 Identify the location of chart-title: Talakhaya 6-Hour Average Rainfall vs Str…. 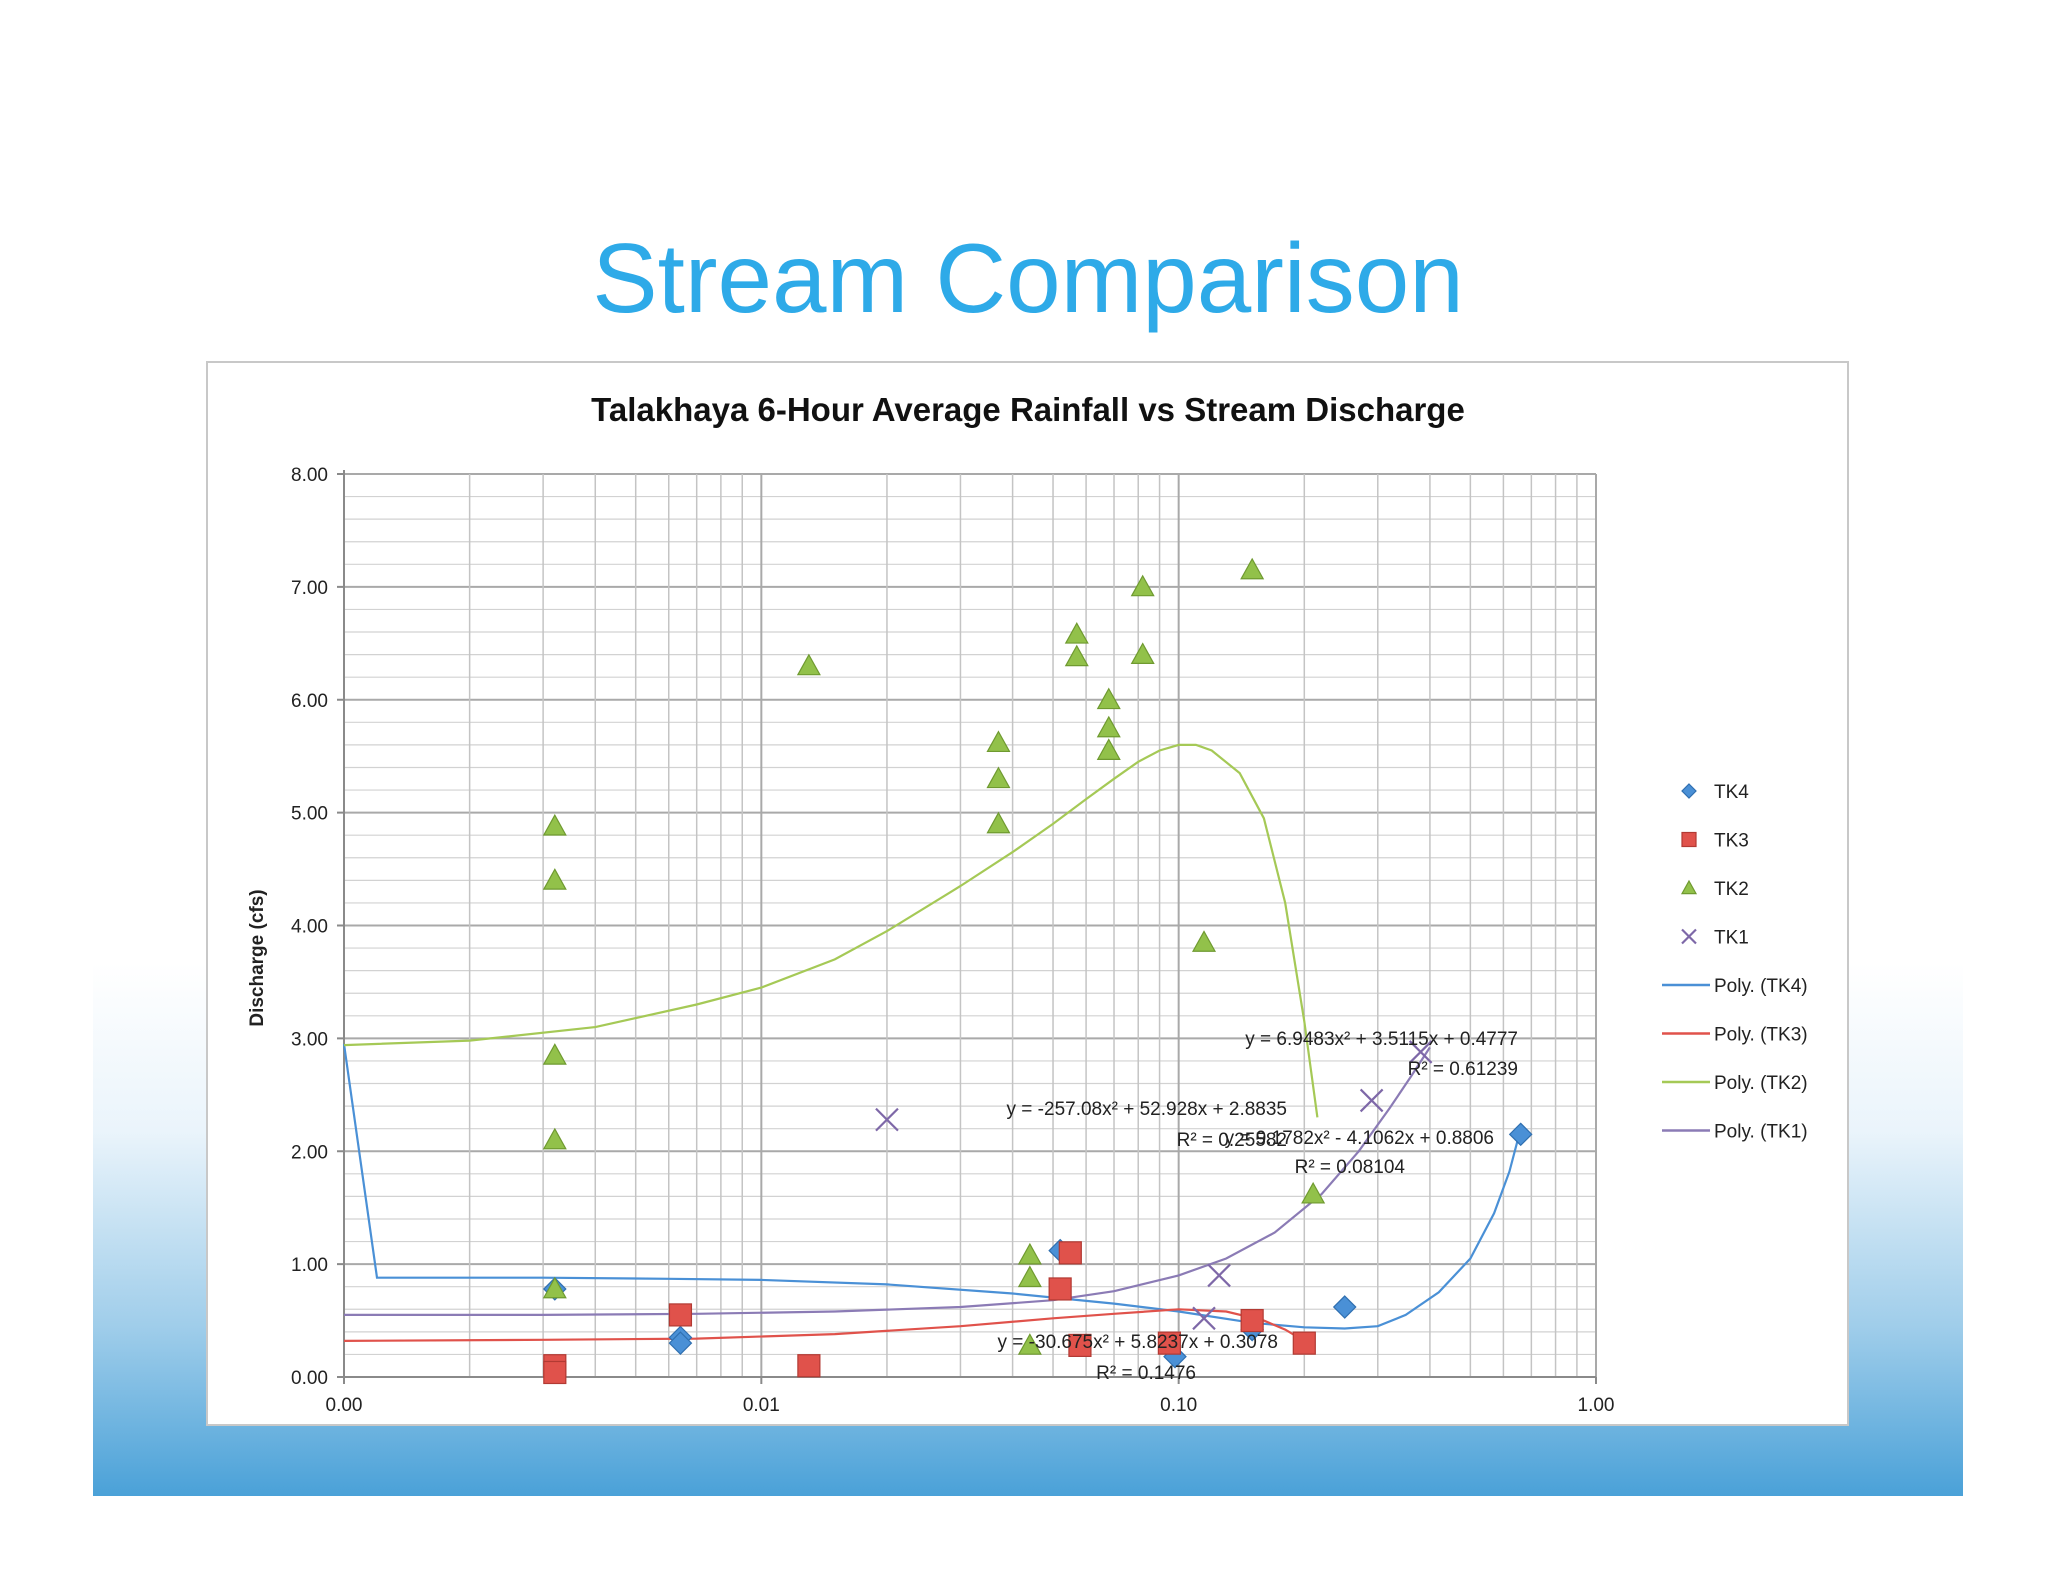
(1028, 409).